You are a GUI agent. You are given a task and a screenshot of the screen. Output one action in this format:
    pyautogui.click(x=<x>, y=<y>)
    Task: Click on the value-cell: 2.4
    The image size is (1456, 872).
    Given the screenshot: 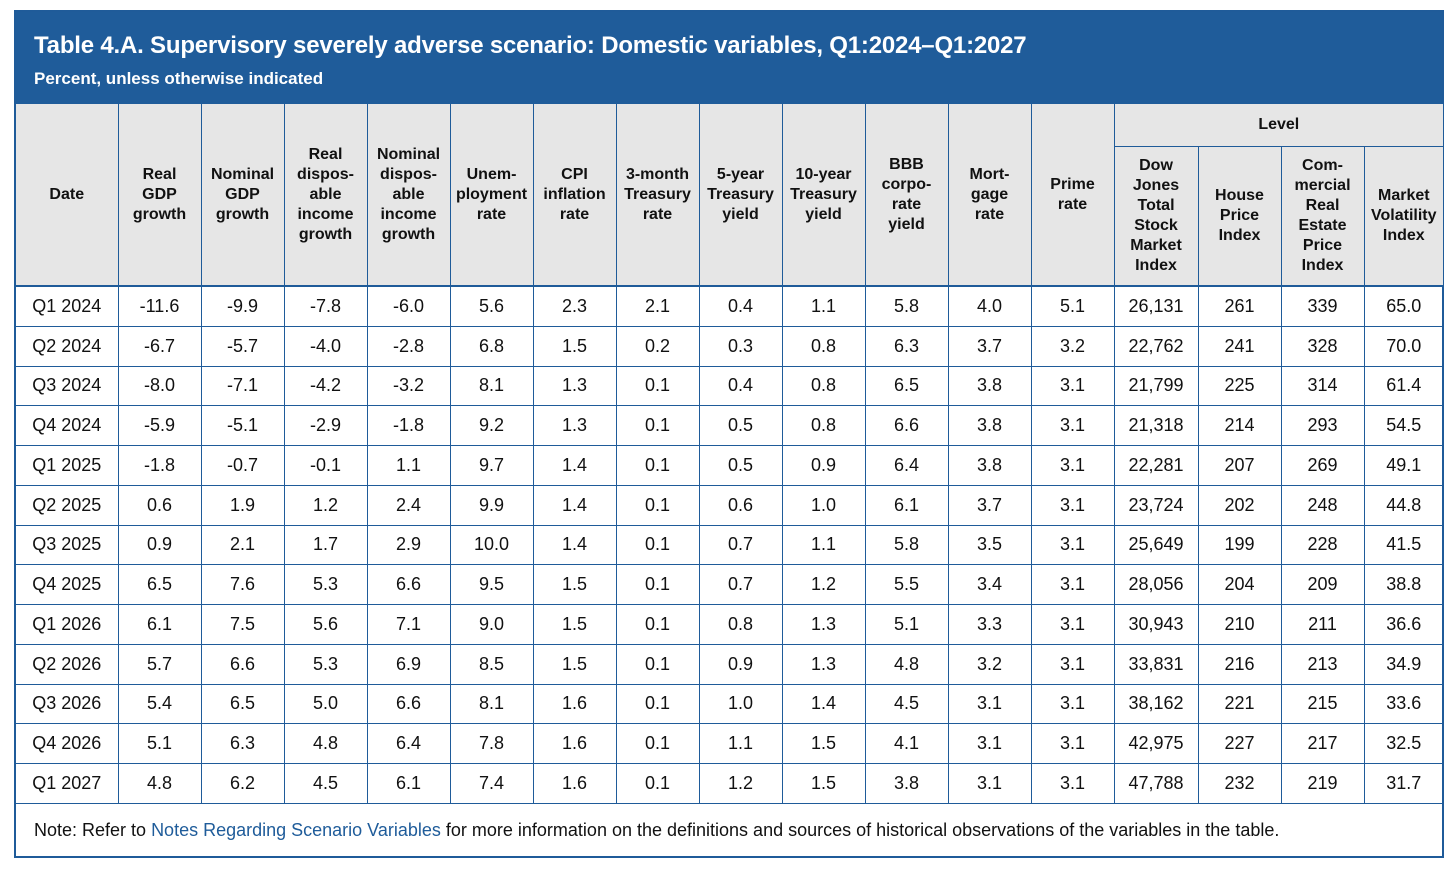 What is the action you would take?
    pyautogui.click(x=408, y=505)
    